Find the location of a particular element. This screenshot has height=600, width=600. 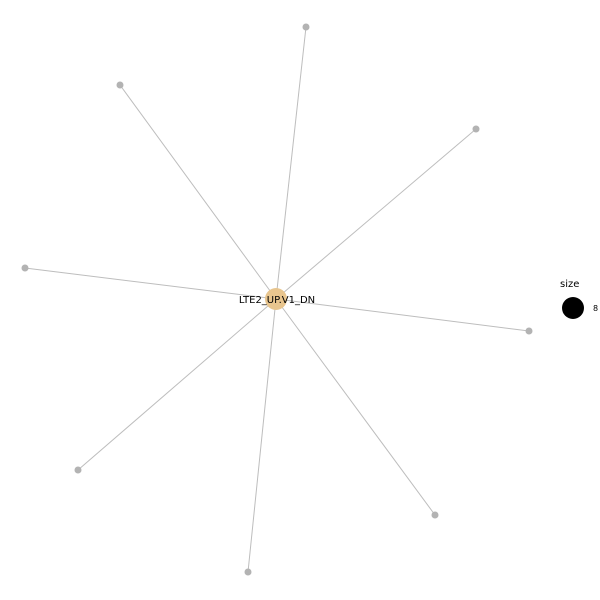

hub-node is located at coordinates (276, 299).